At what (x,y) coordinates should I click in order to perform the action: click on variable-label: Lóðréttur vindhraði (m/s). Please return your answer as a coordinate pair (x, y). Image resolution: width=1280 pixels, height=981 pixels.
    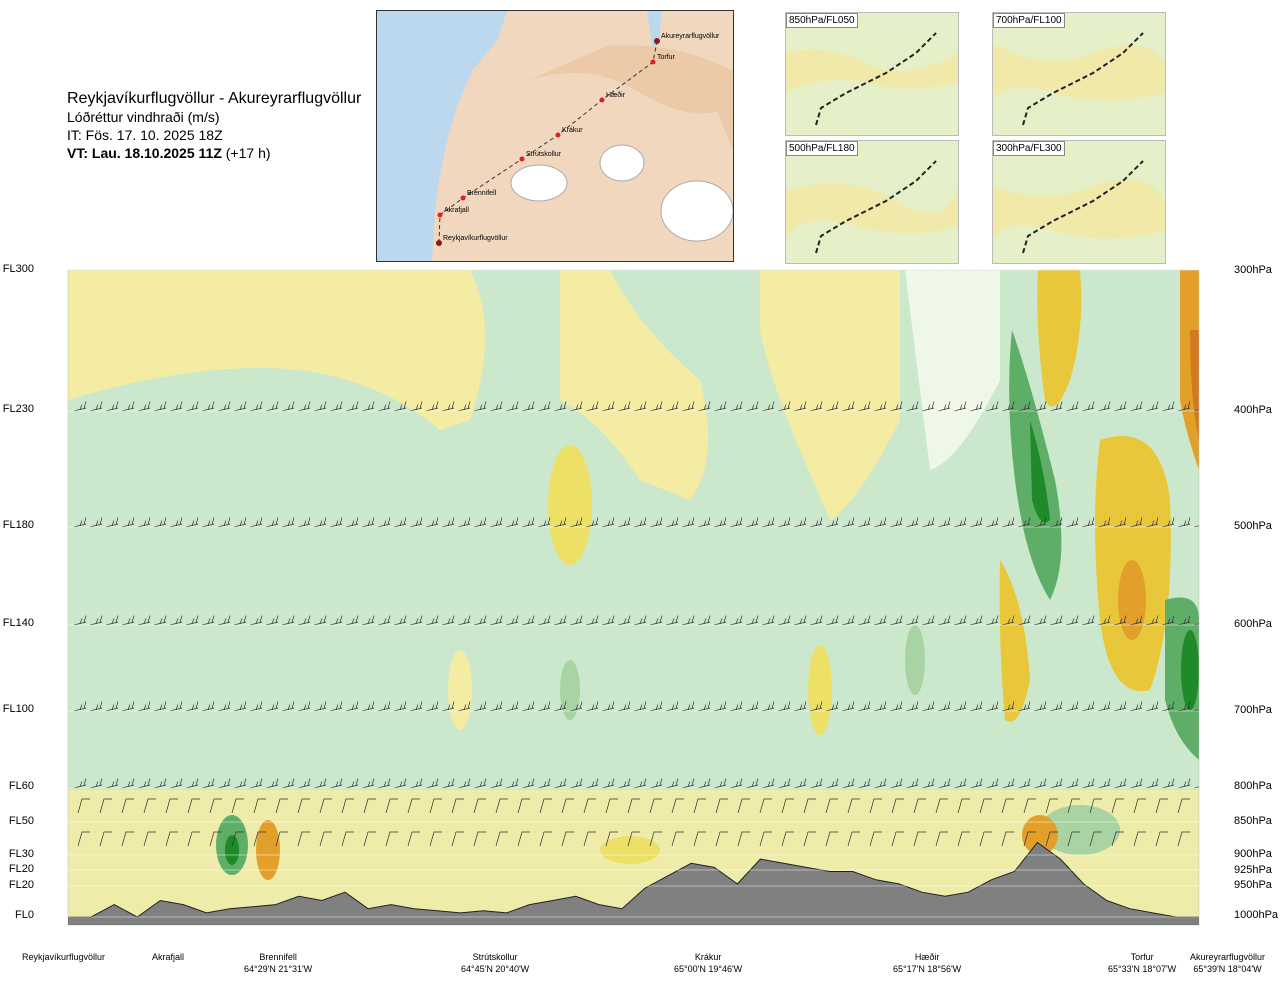
    Looking at the image, I should click on (143, 117).